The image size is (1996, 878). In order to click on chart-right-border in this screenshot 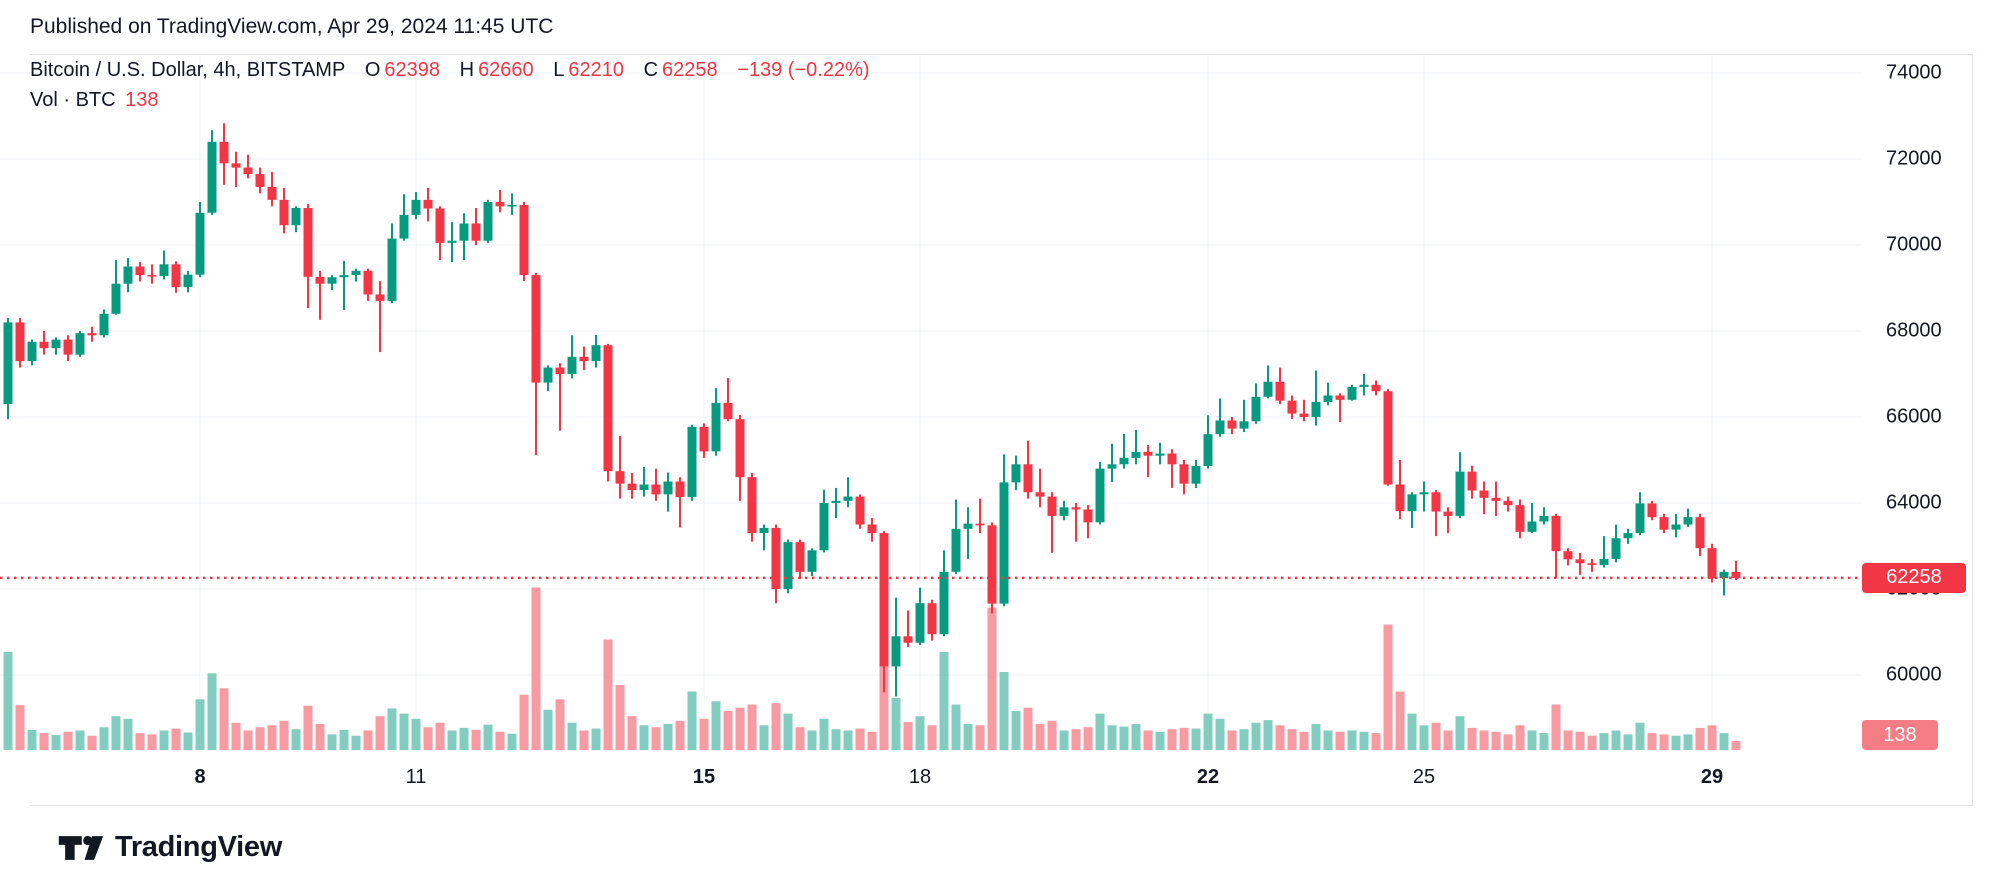, I will do `click(1972, 430)`.